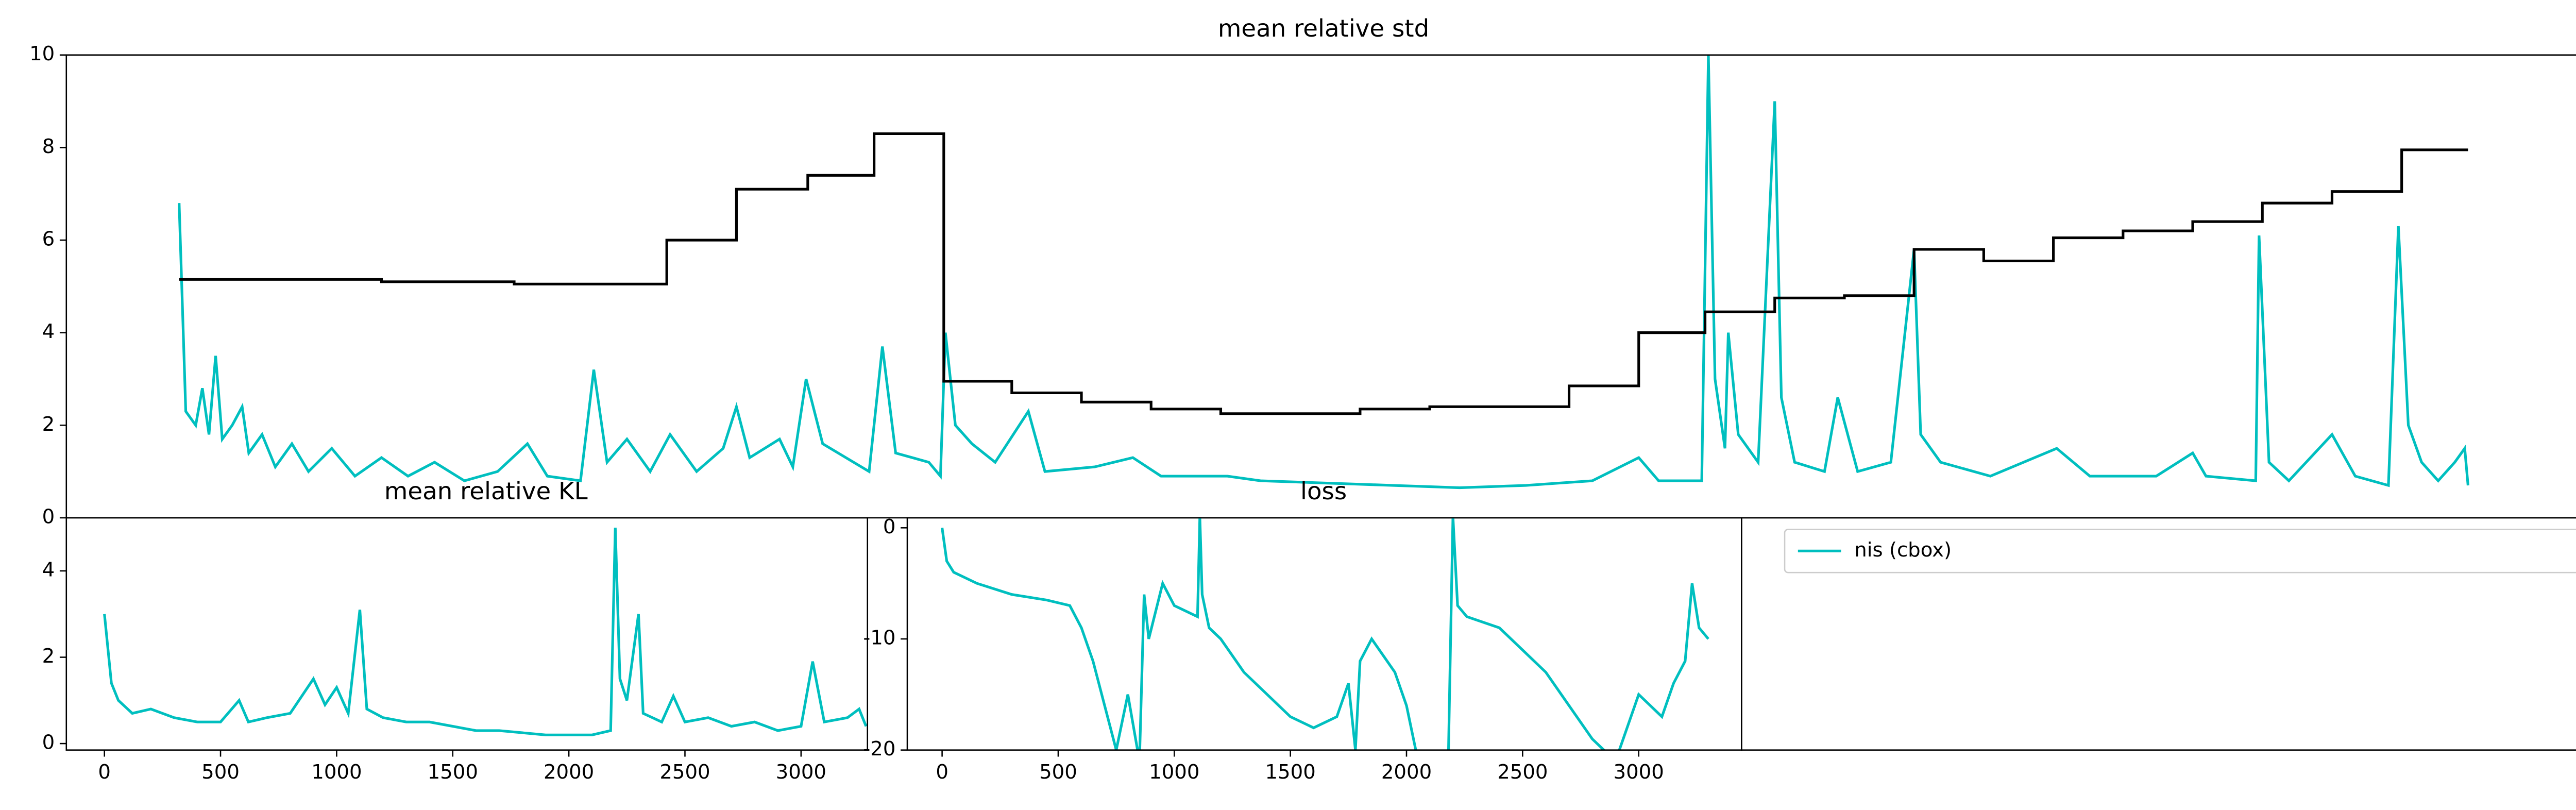 The height and width of the screenshot is (810, 2576). I want to click on y-tick-label: 8, so click(48, 146).